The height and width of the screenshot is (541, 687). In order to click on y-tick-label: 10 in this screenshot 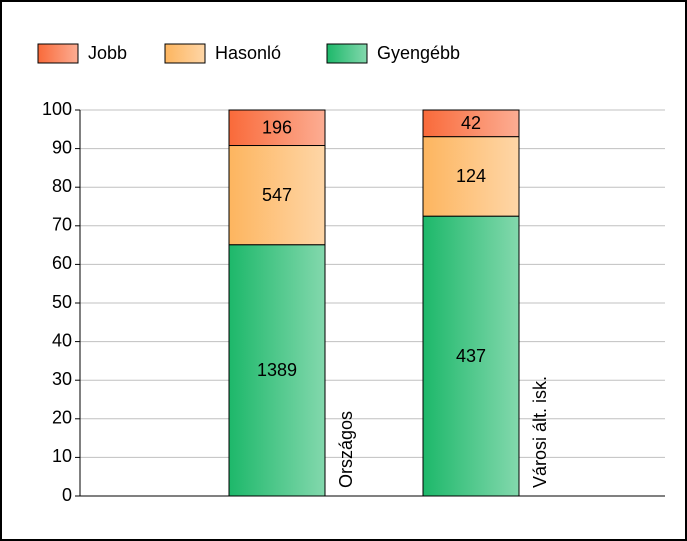, I will do `click(62, 456)`.